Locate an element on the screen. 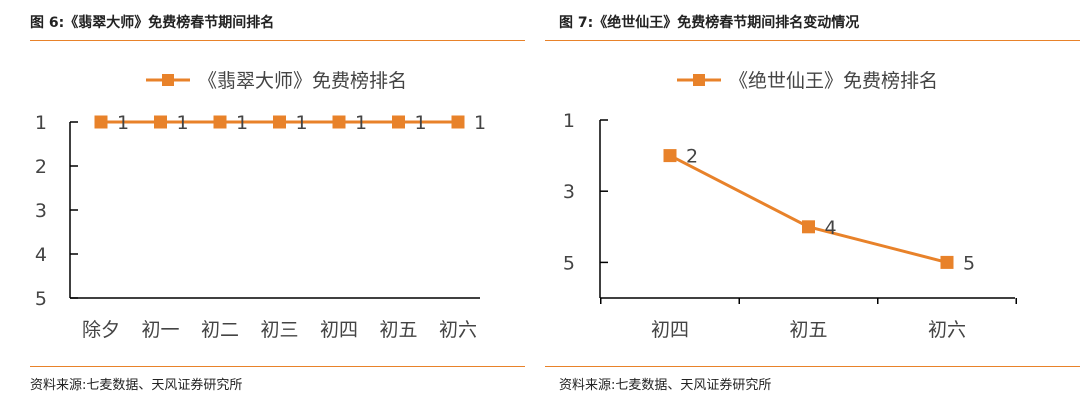  legend-label: 《翡翠大师》免费榜排名 is located at coordinates (302, 81).